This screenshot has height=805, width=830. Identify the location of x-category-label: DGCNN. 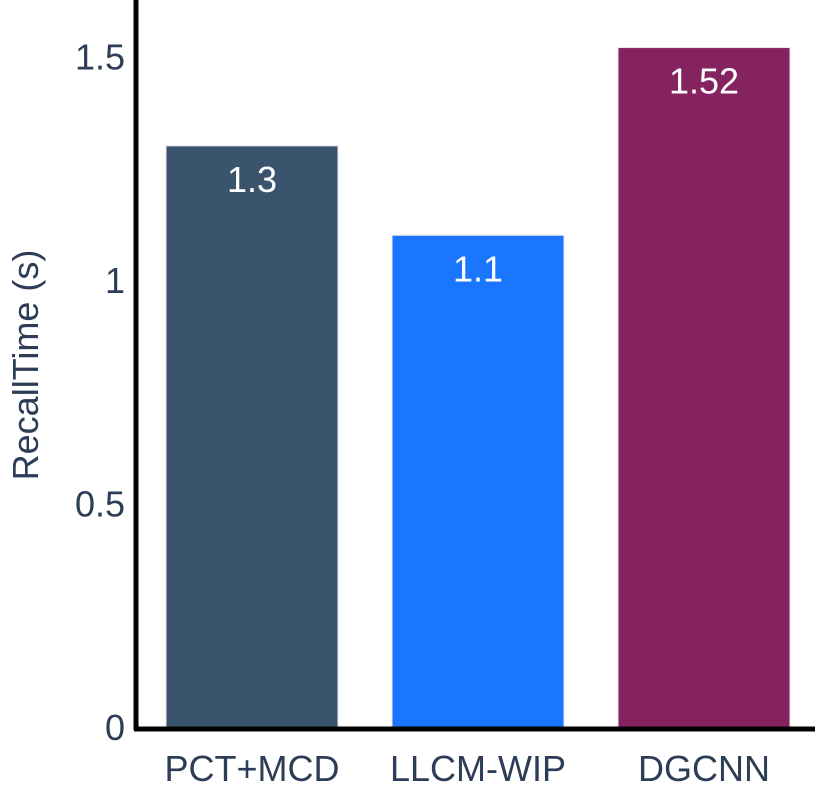
(704, 768).